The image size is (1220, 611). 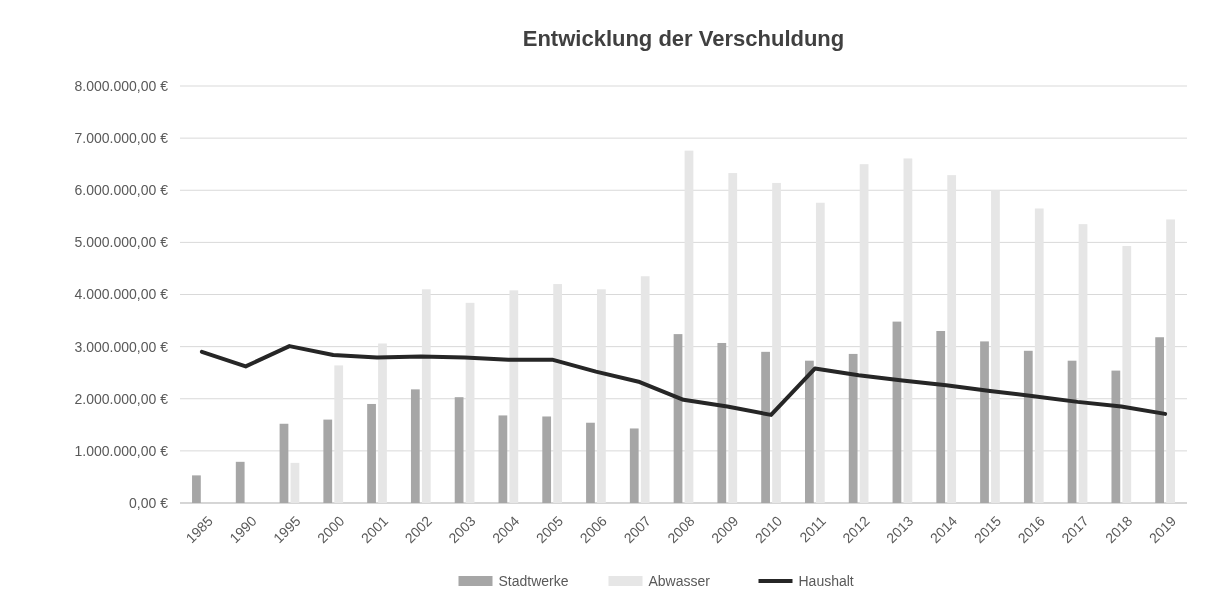 What do you see at coordinates (121, 346) in the screenshot?
I see `y-tick-label: 3.000.000,00 €` at bounding box center [121, 346].